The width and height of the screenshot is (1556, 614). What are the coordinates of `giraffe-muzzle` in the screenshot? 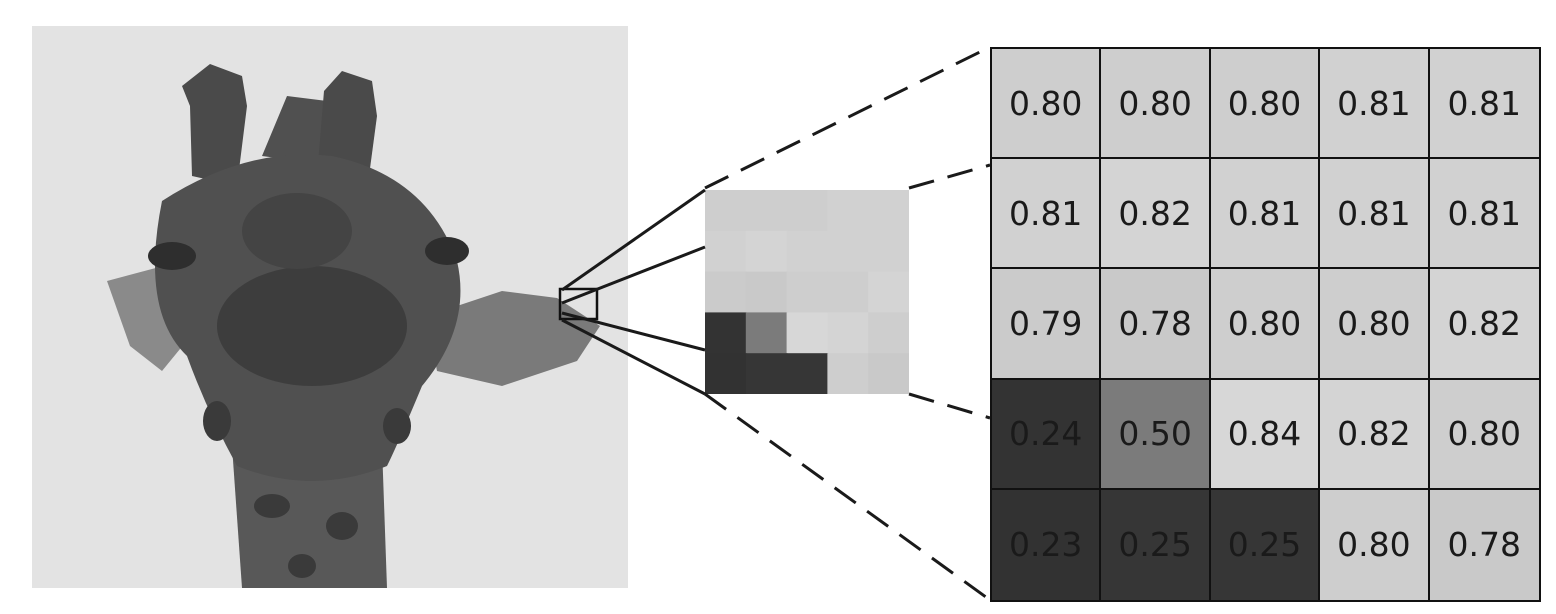 It's located at (312, 326).